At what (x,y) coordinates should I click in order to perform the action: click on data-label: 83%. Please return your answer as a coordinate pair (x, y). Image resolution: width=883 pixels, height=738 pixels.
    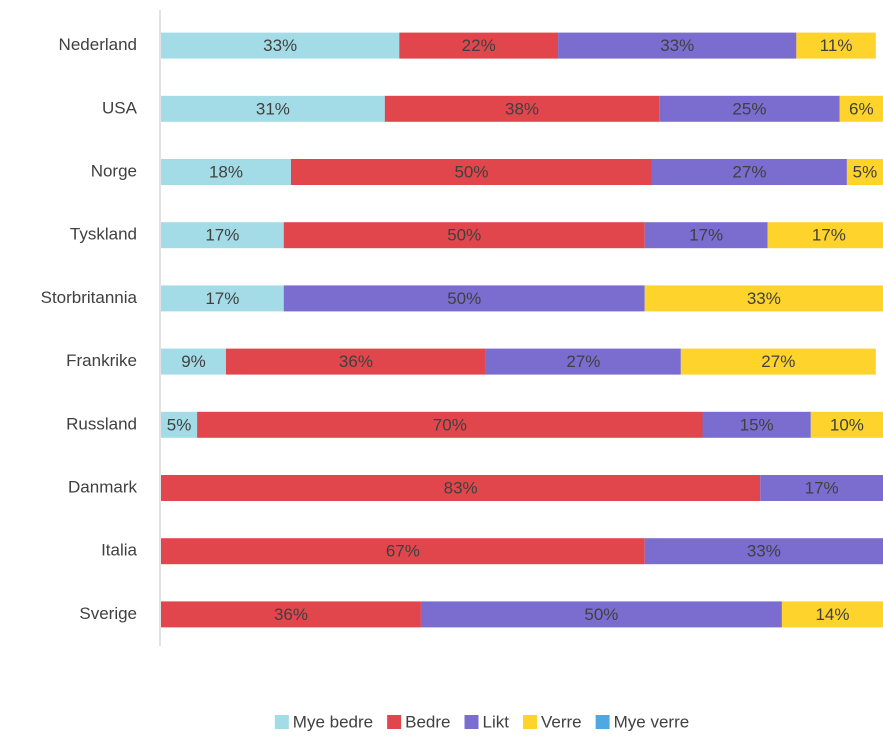
    Looking at the image, I should click on (461, 487).